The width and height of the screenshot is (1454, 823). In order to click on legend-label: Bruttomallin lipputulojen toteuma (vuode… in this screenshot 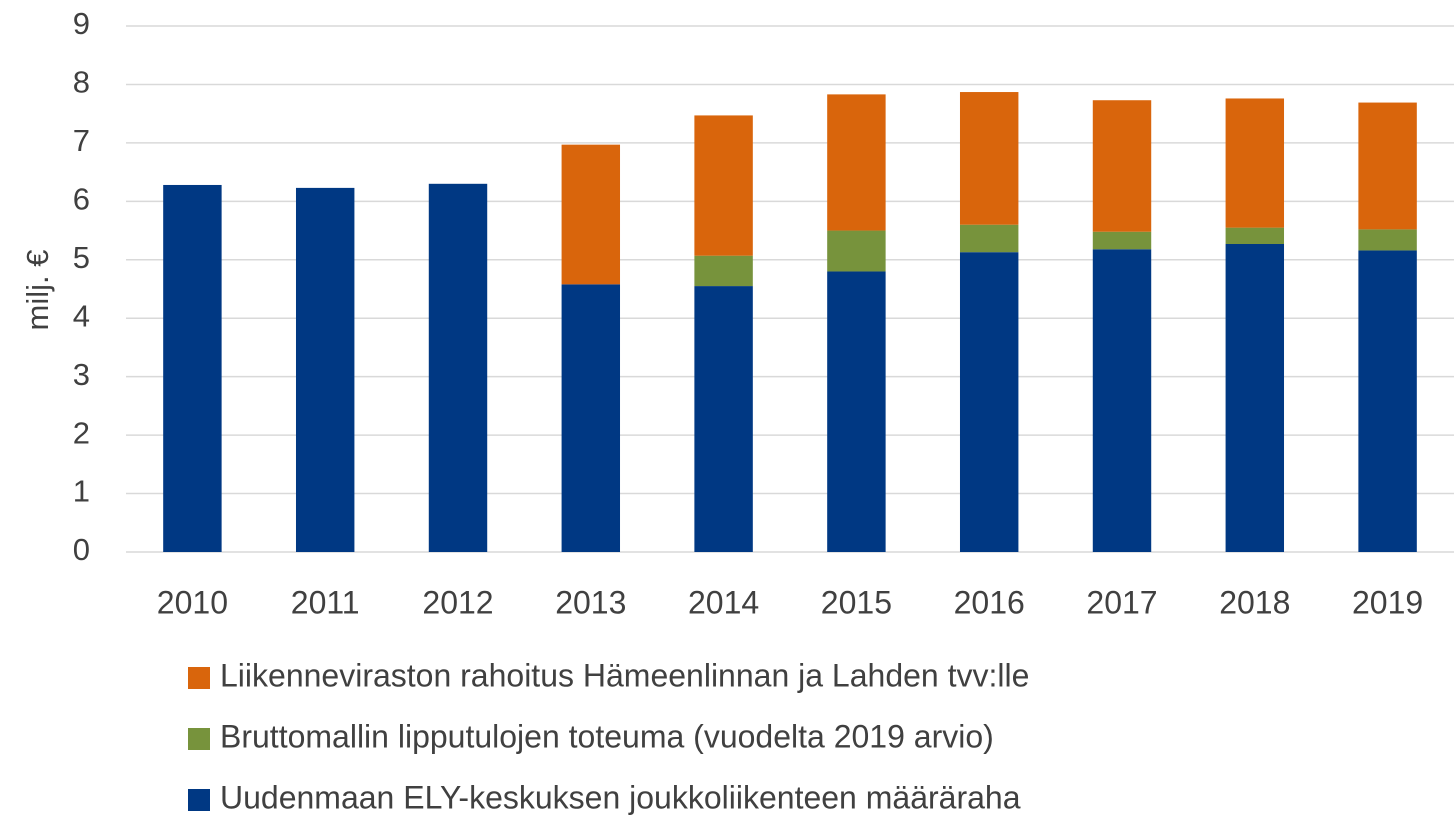, I will do `click(607, 736)`.